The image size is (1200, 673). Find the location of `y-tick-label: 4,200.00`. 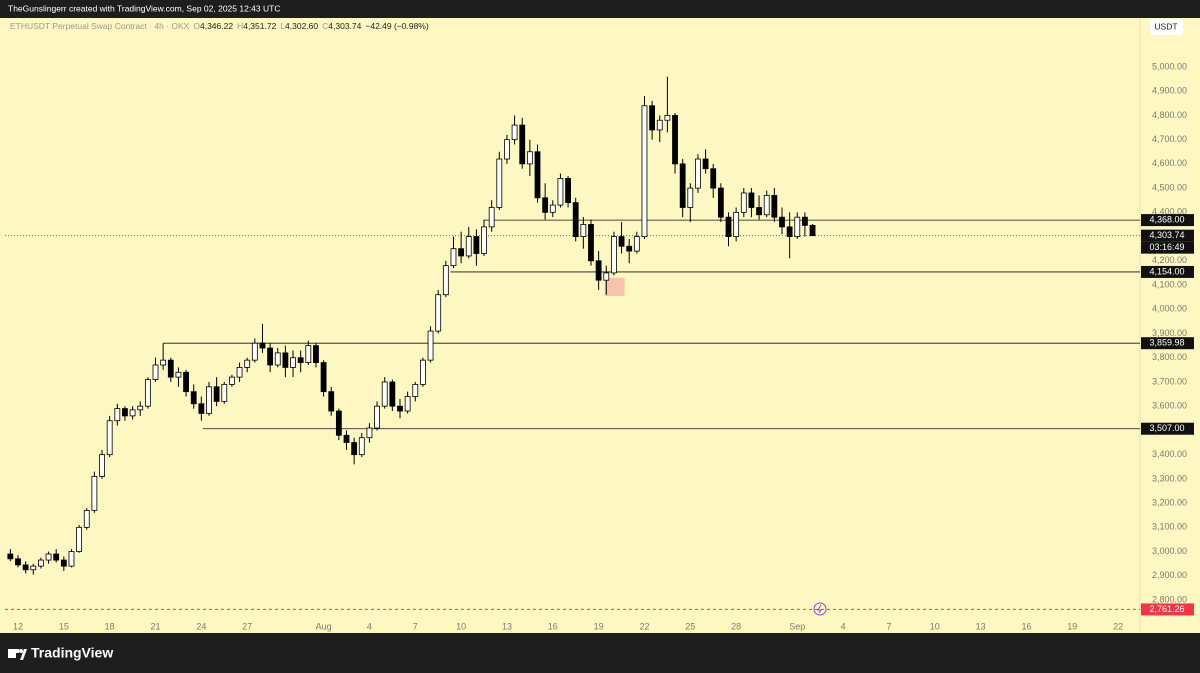

y-tick-label: 4,200.00 is located at coordinates (1169, 260).